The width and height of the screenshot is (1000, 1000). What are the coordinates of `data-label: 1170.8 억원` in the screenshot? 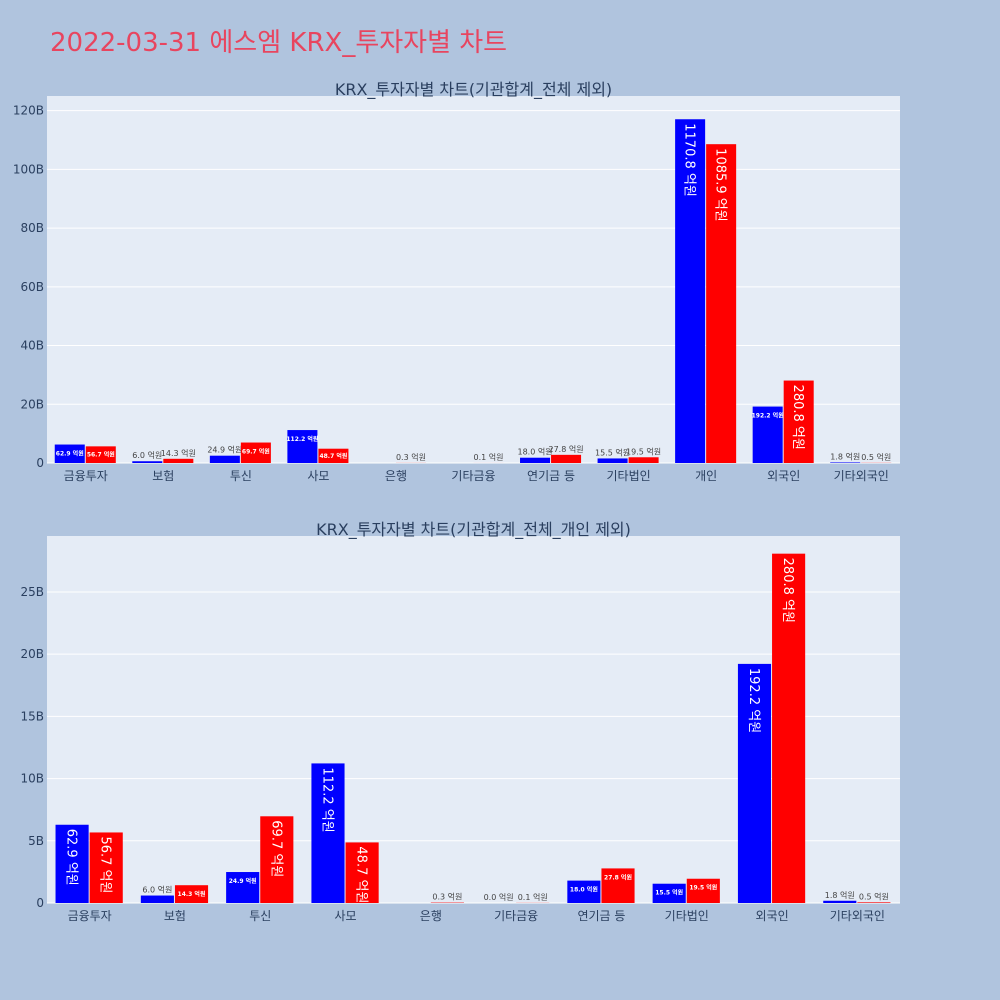 It's located at (689, 160).